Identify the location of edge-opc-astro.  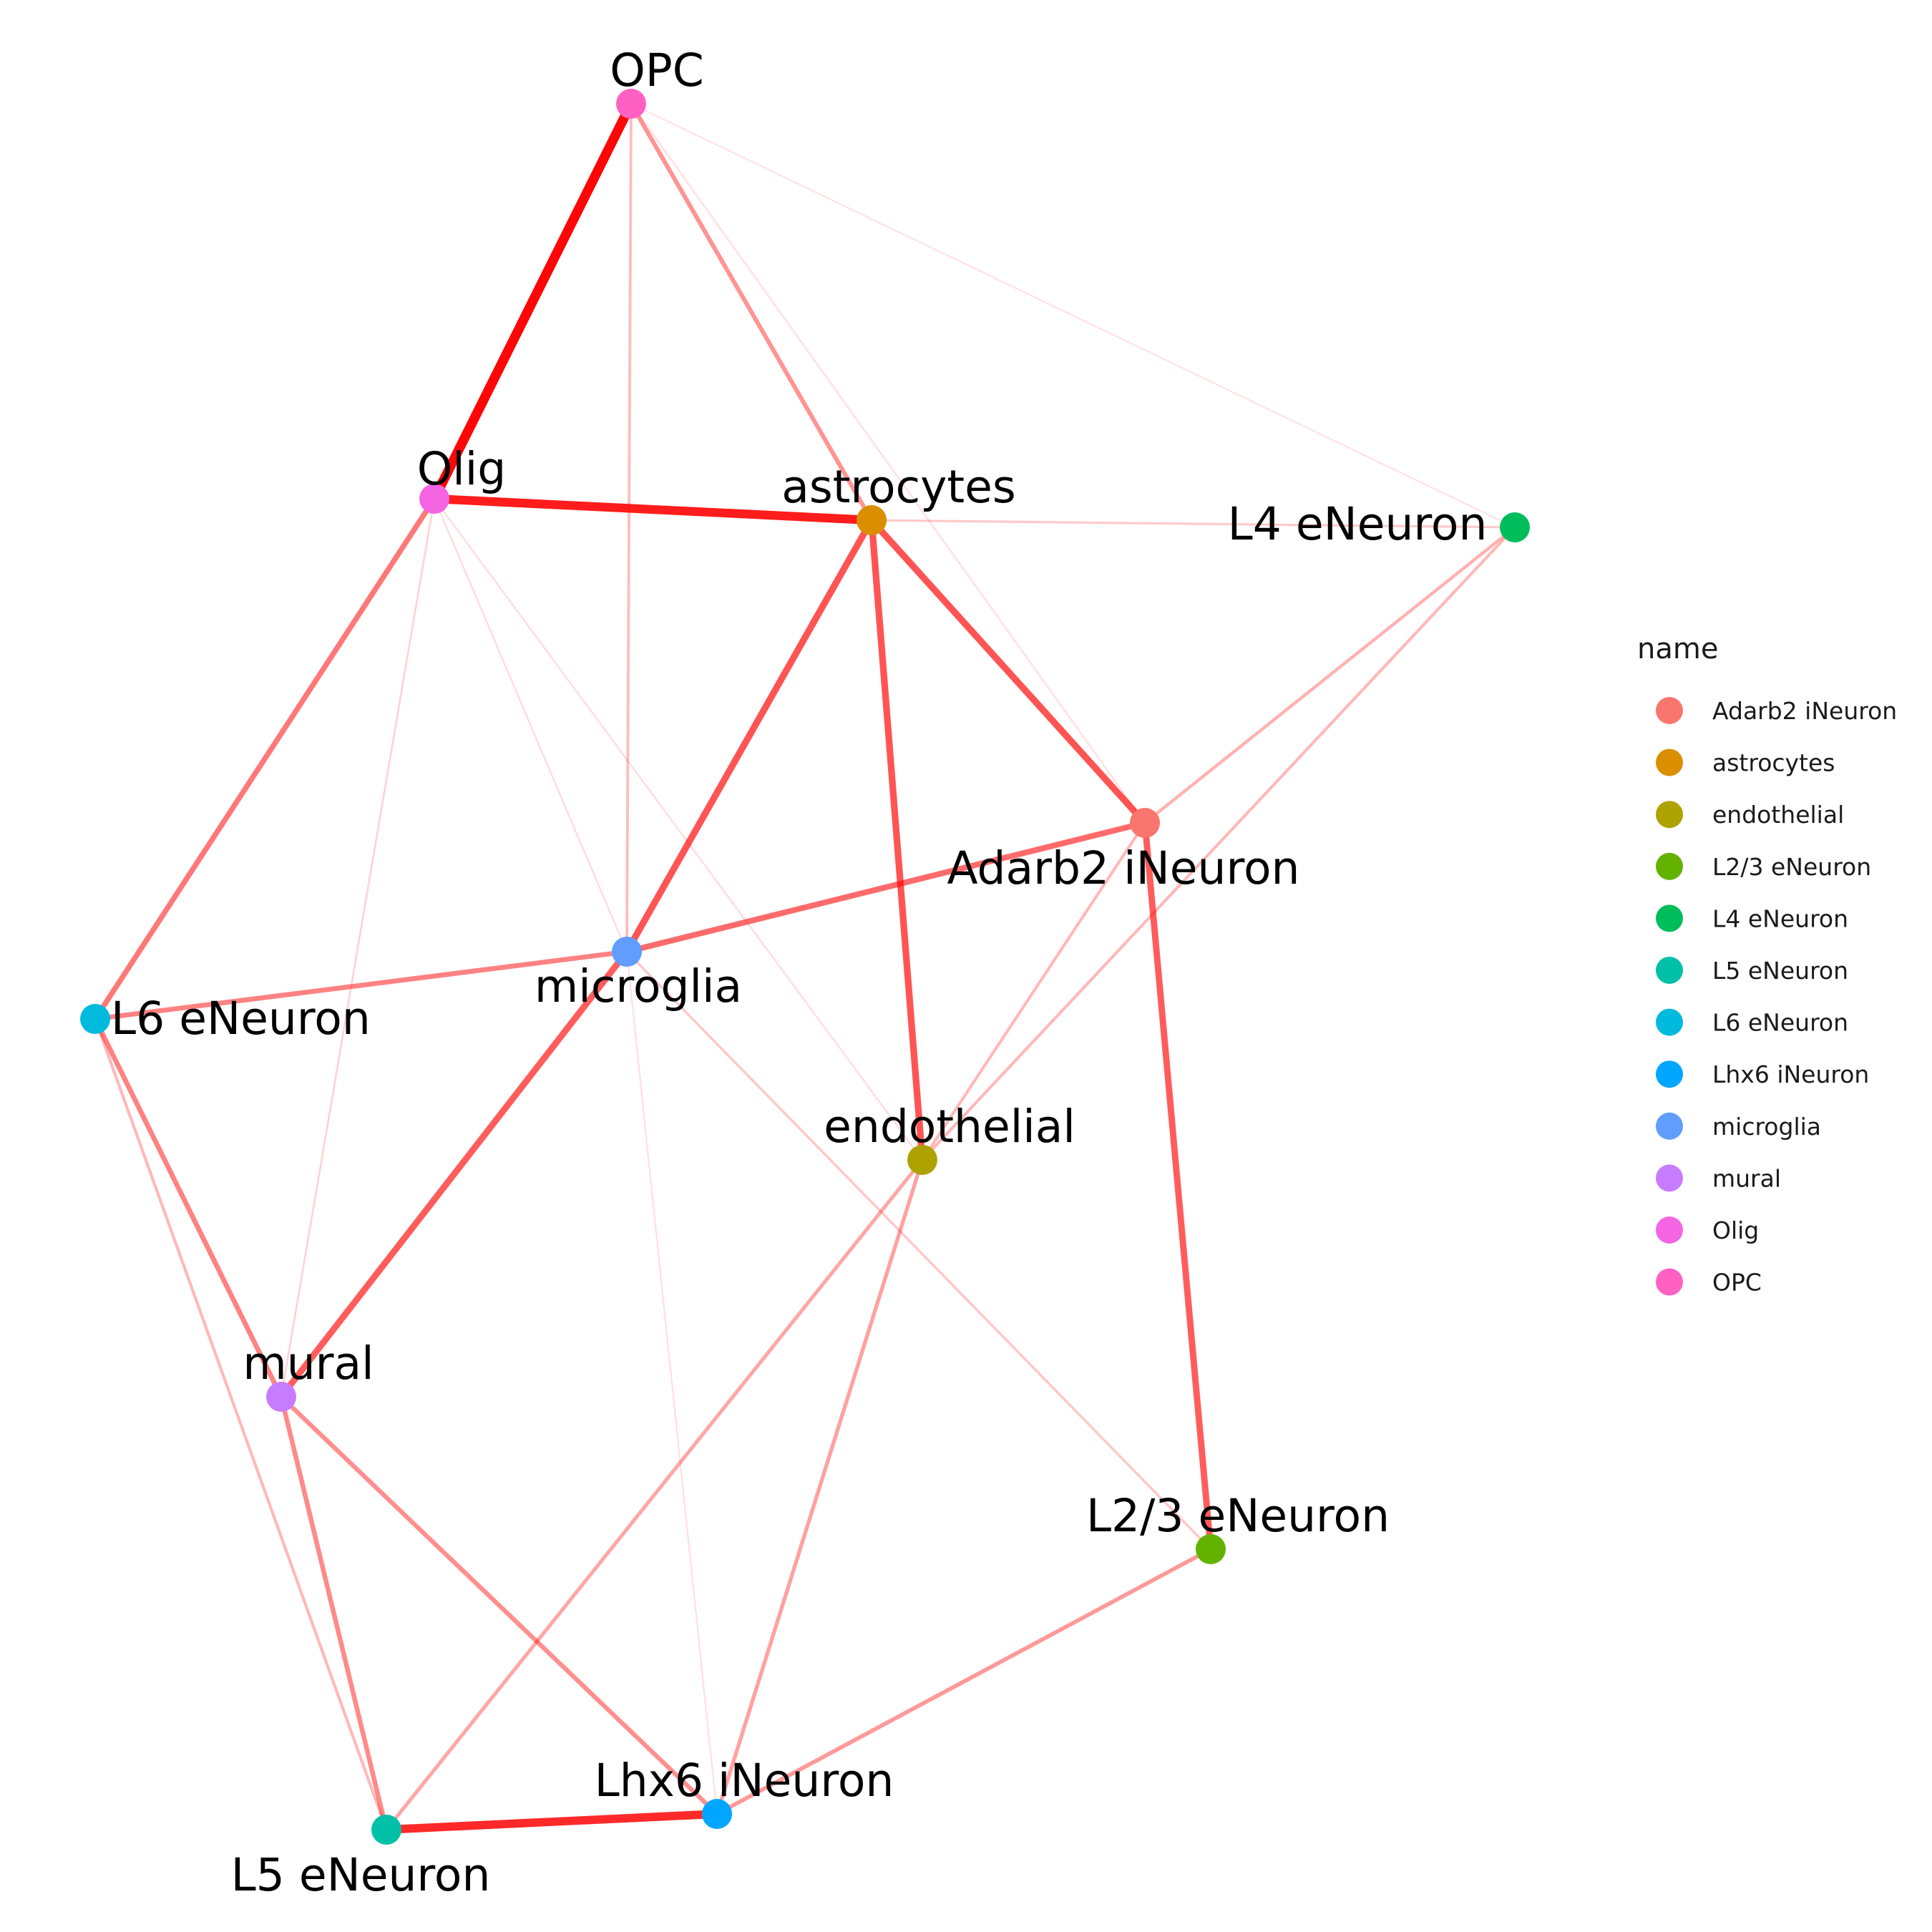
(752, 312).